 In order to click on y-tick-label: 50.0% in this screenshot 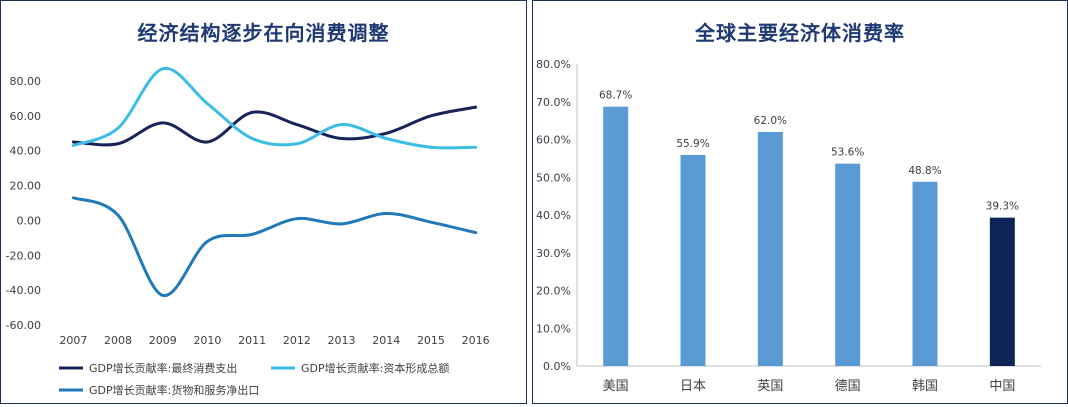, I will do `click(553, 177)`.